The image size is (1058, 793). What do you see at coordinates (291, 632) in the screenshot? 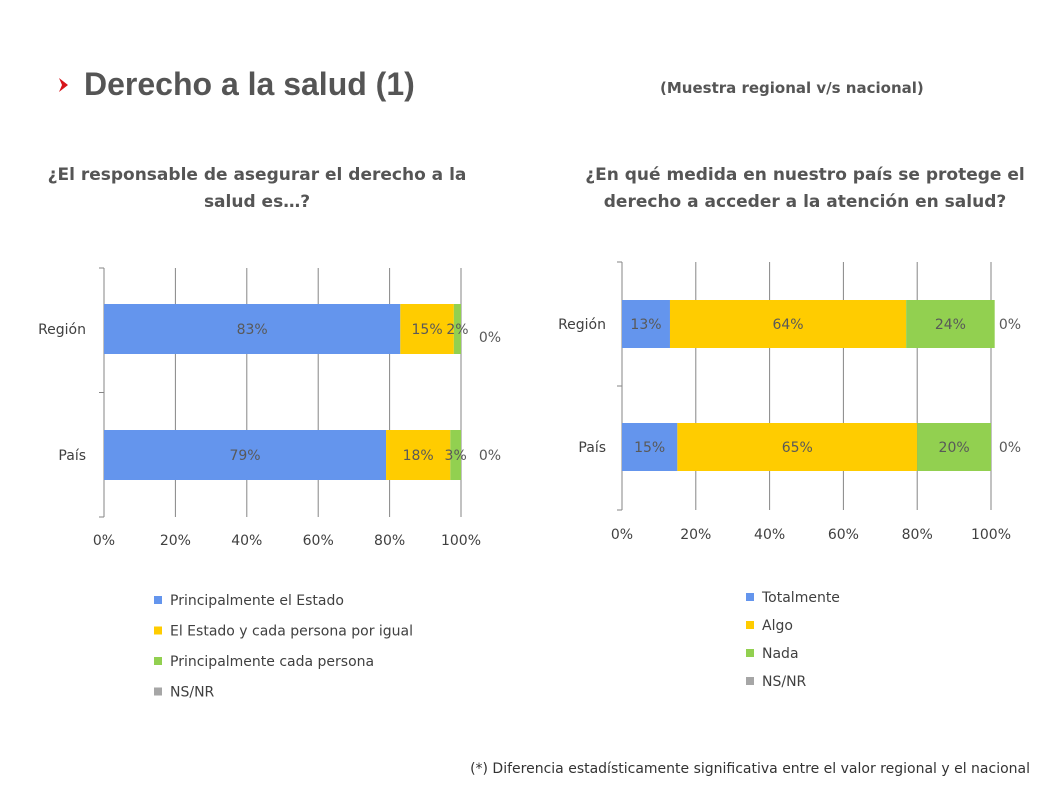
I see `chart-1-legend-label: El Estado y cada persona por igual` at bounding box center [291, 632].